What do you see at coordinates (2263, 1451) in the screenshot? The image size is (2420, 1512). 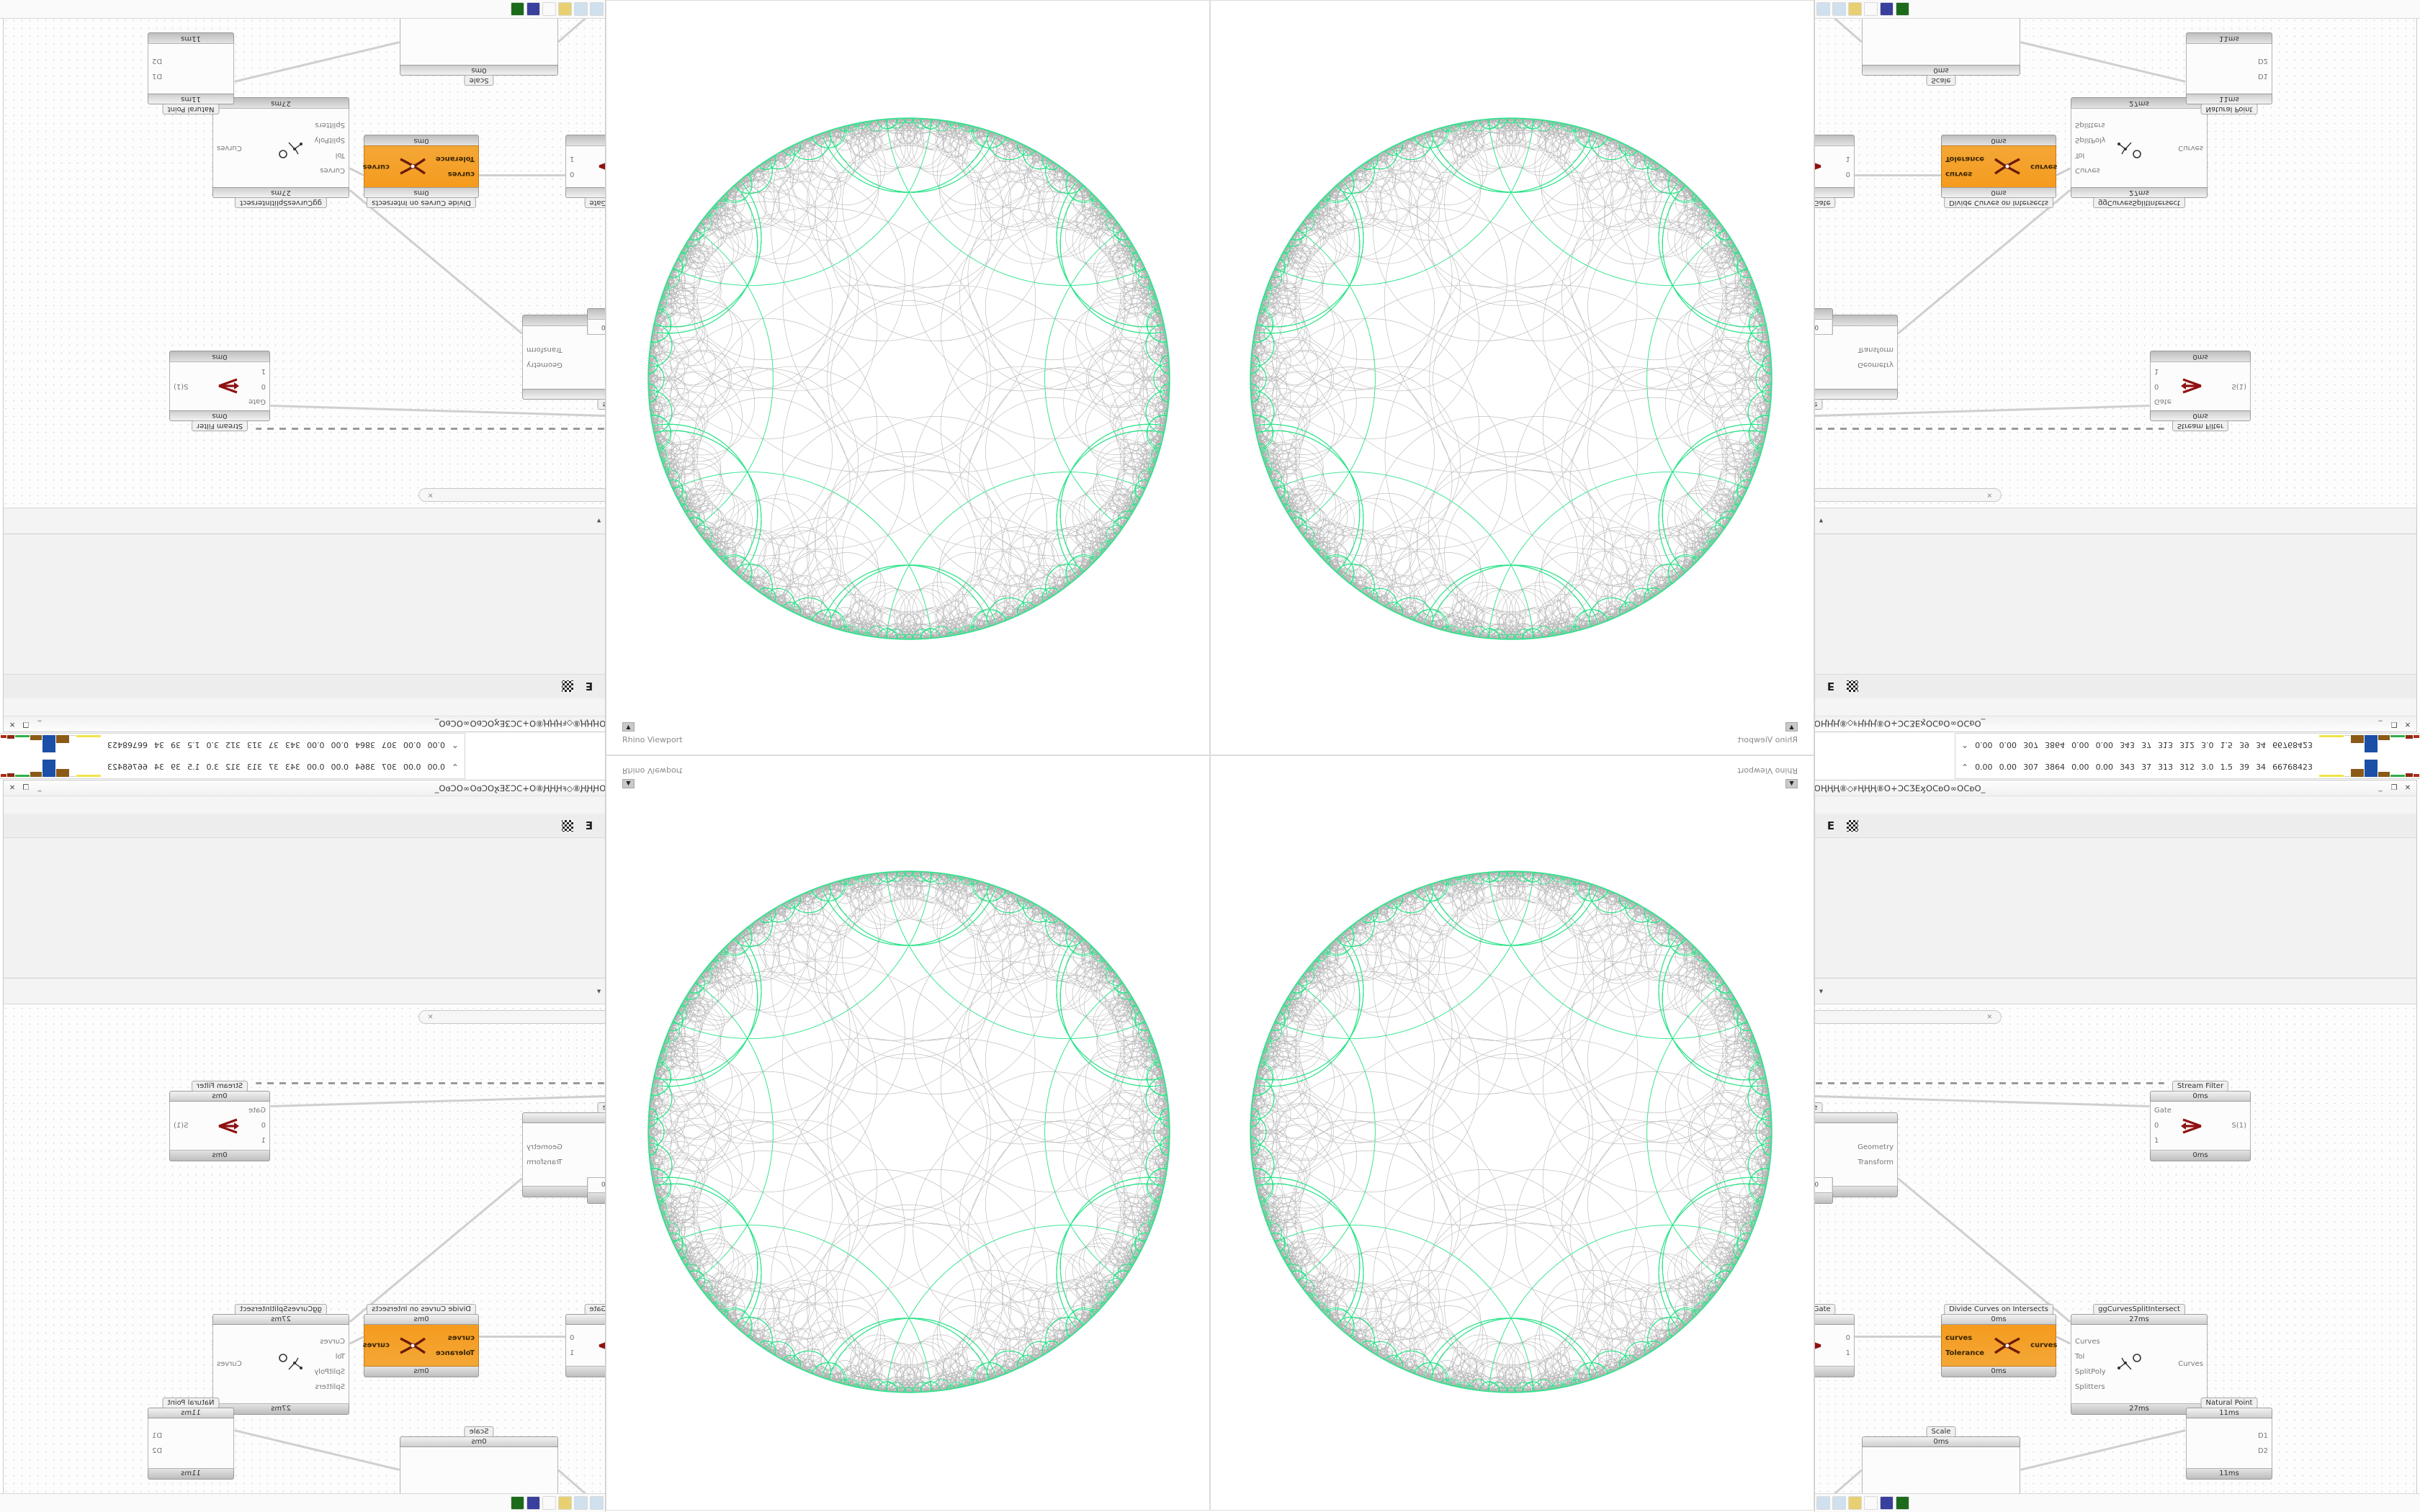 I see `output-port: D2` at bounding box center [2263, 1451].